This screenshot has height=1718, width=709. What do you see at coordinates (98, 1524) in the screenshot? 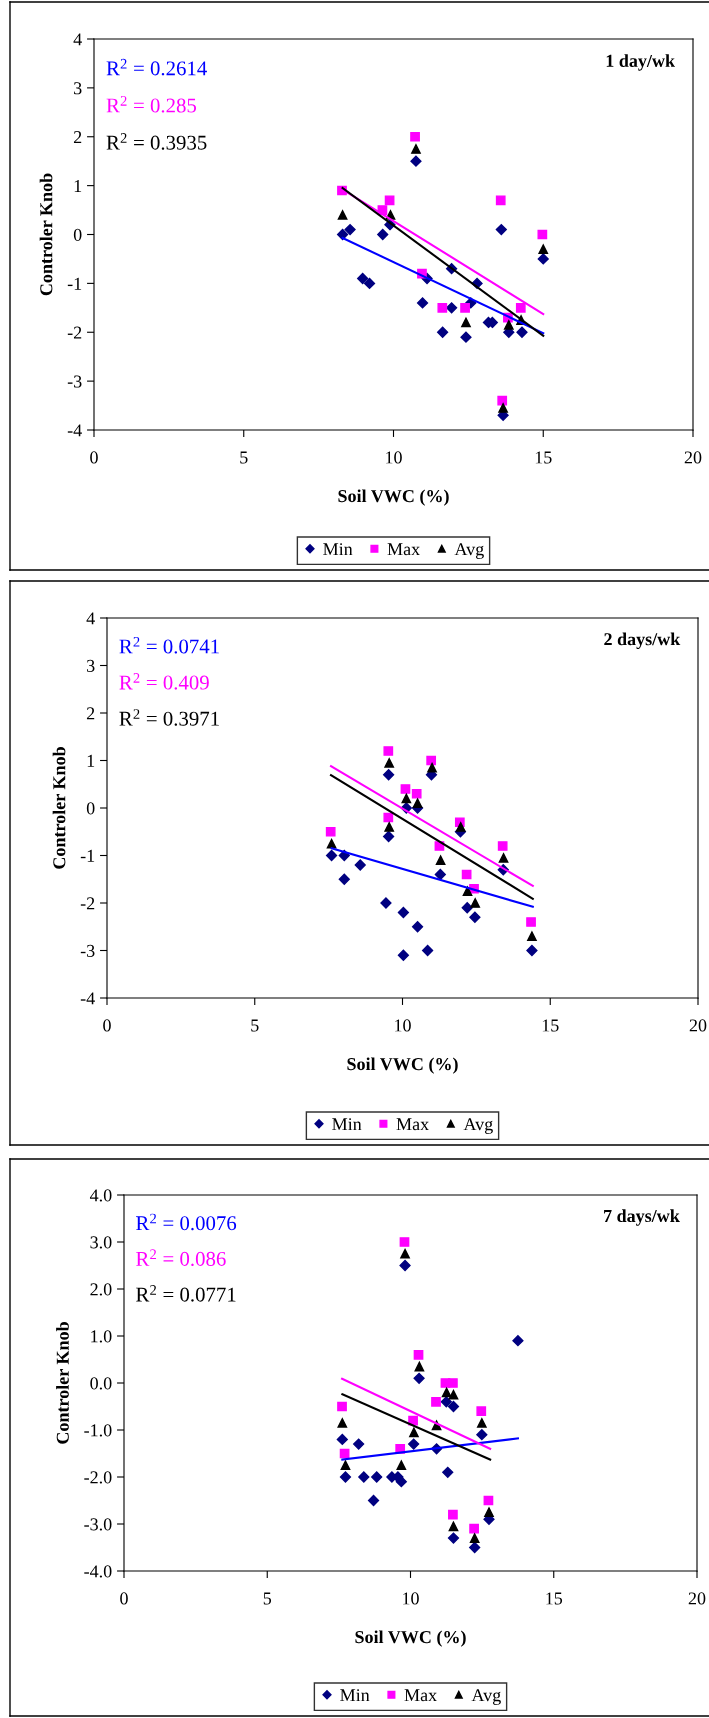
I see `y-tick-label: -3.0` at bounding box center [98, 1524].